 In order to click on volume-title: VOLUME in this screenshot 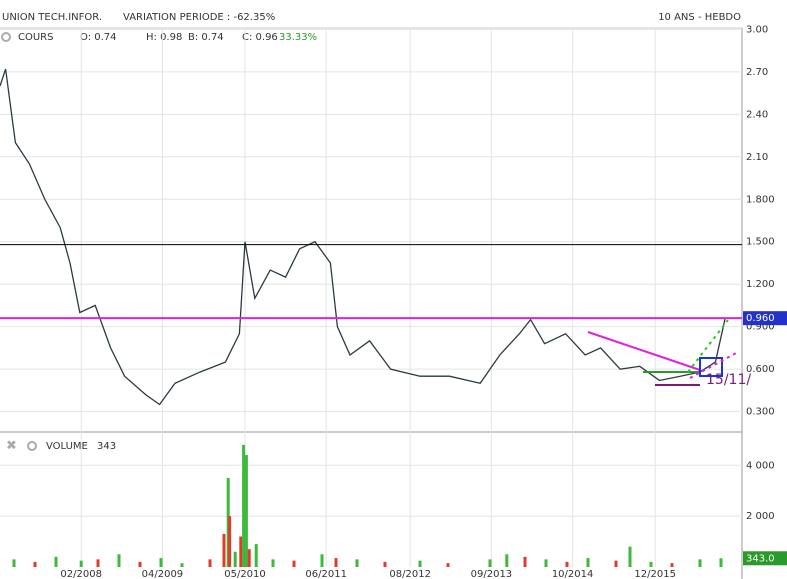, I will do `click(67, 446)`.